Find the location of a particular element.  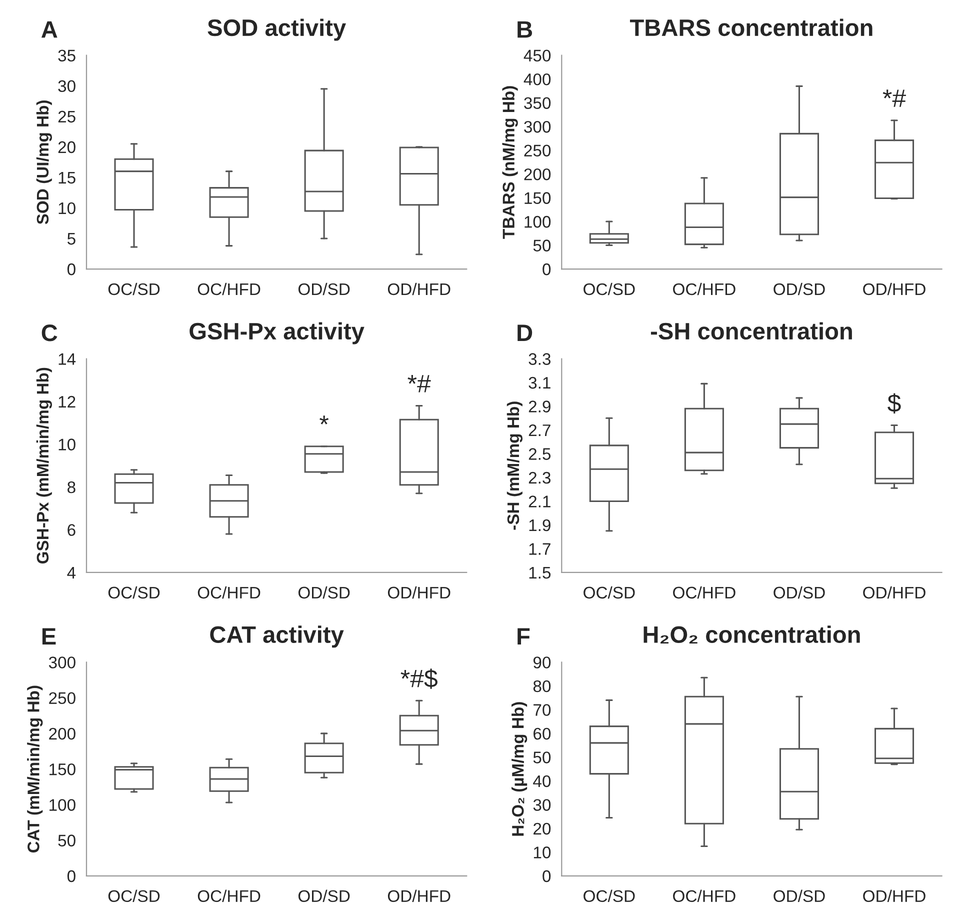

y-tick-label: 3.1 is located at coordinates (539, 382).